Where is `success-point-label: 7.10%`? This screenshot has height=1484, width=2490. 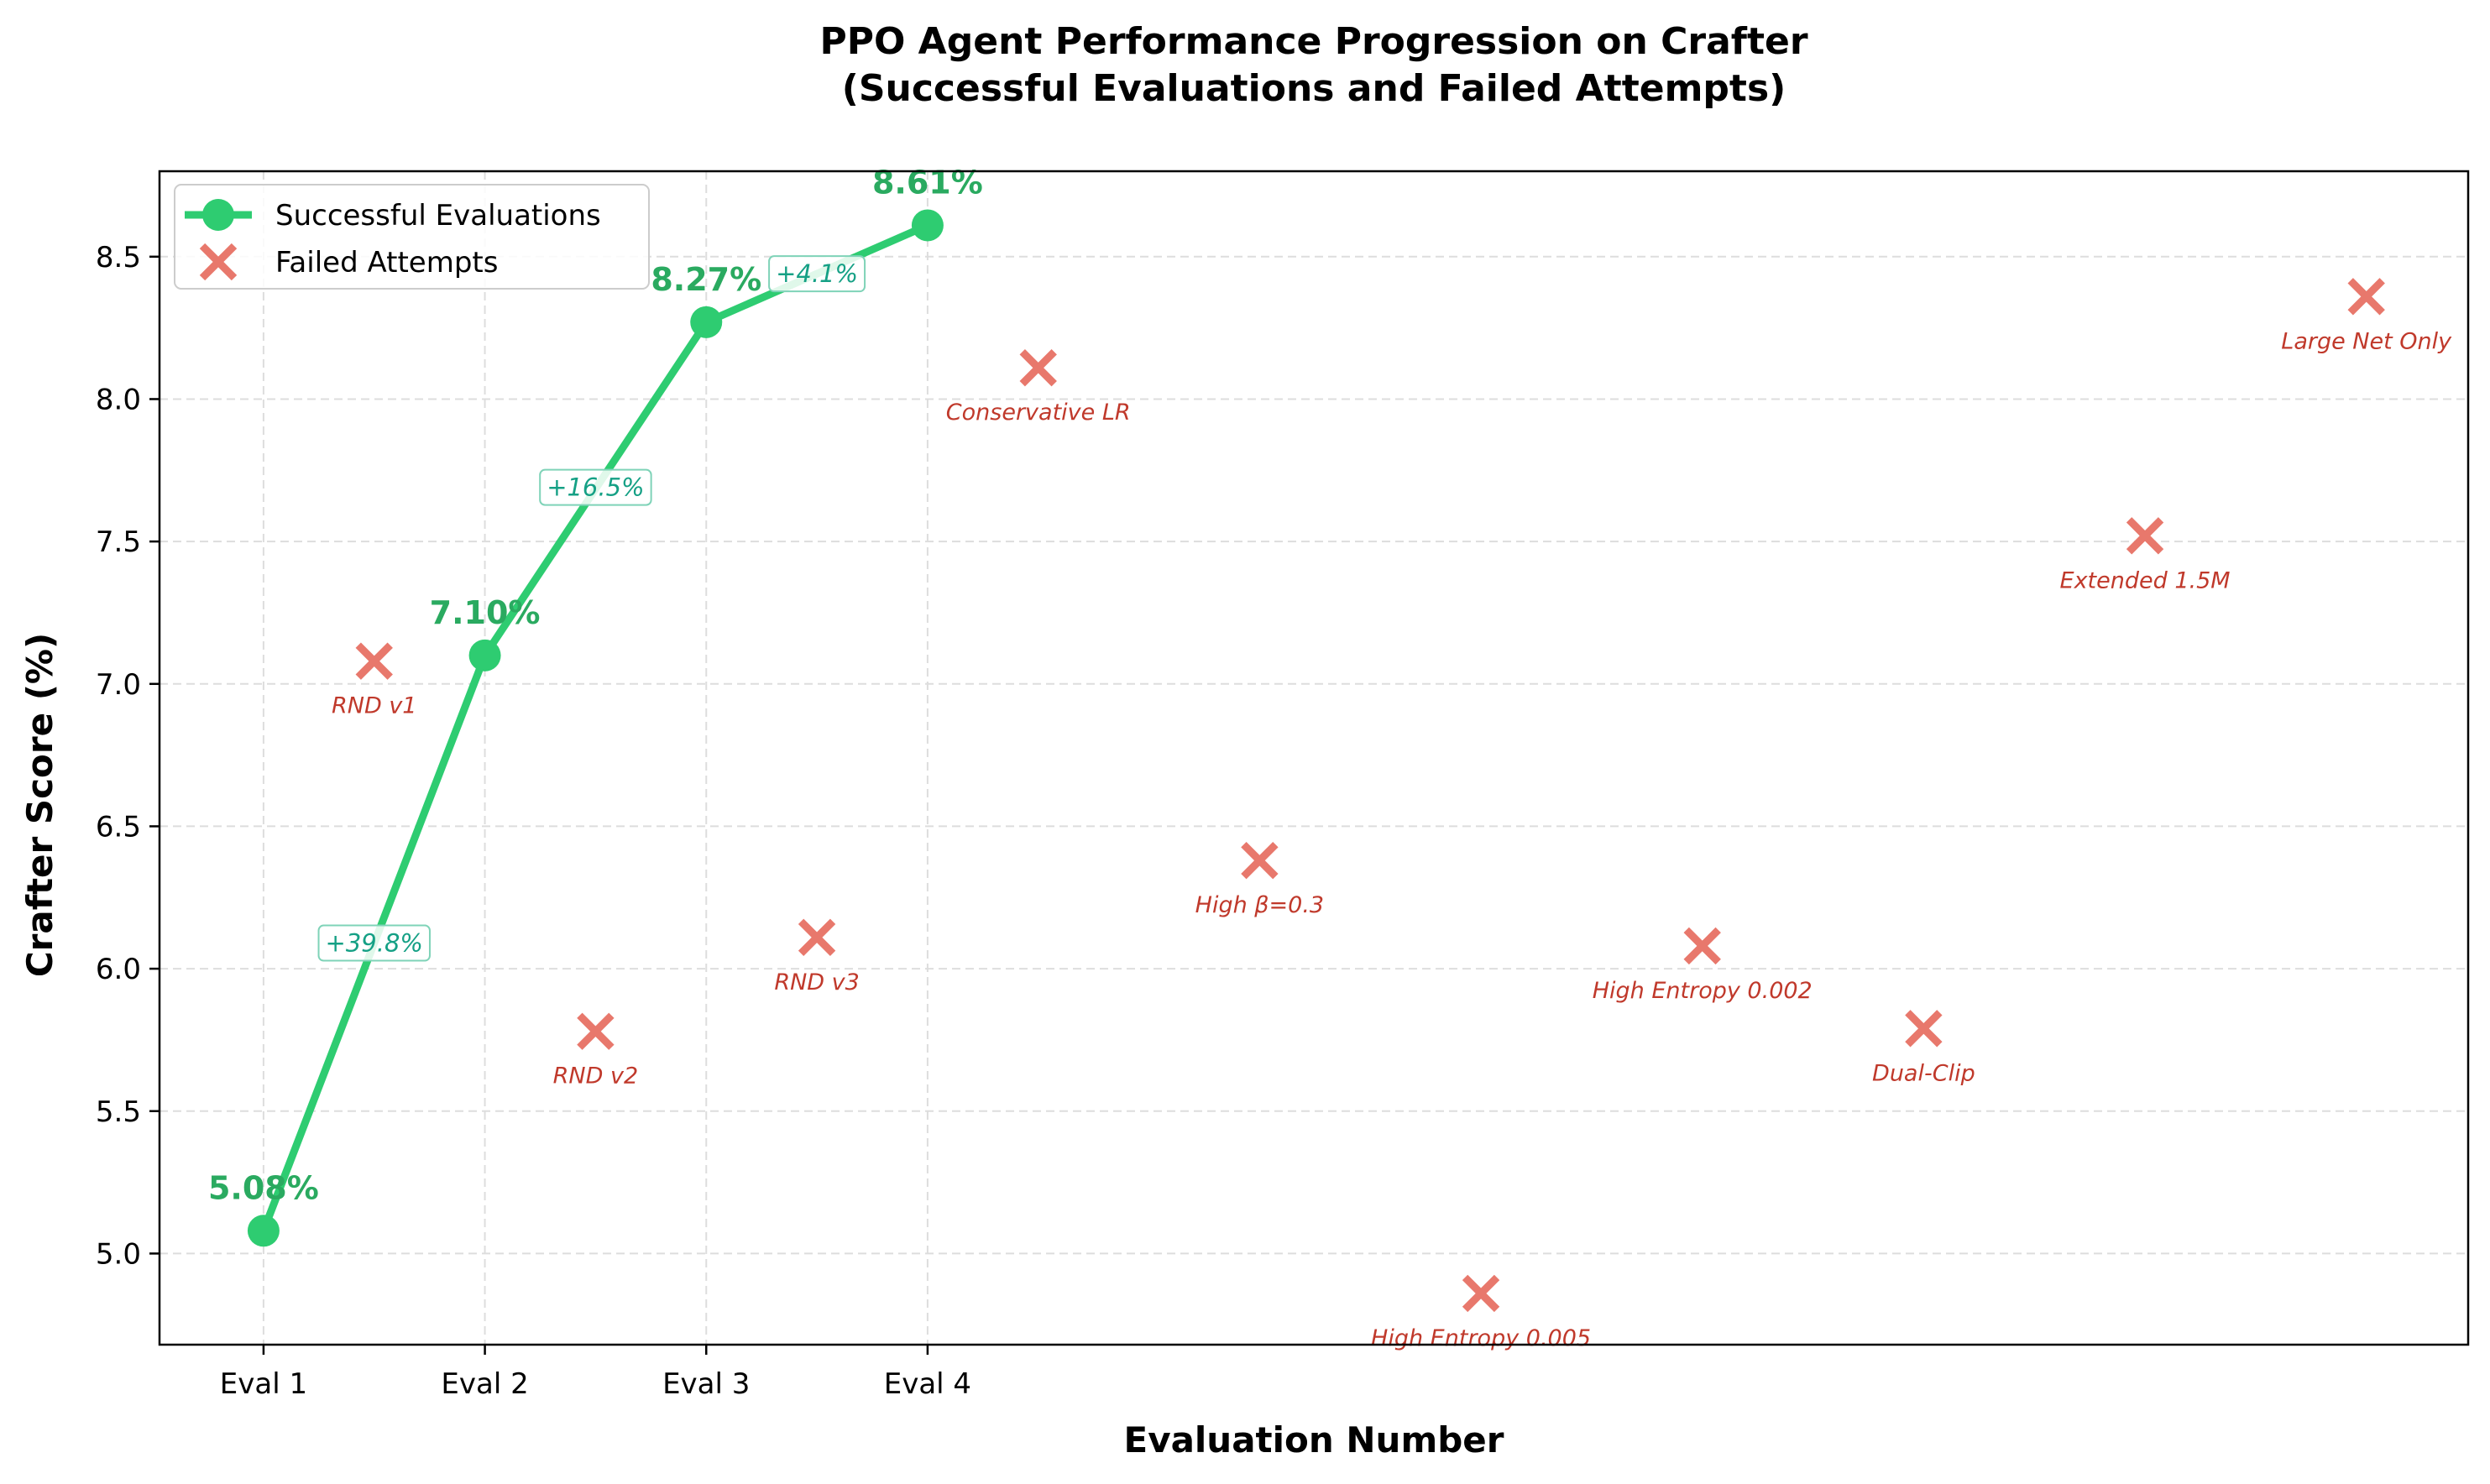
success-point-label: 7.10% is located at coordinates (485, 612).